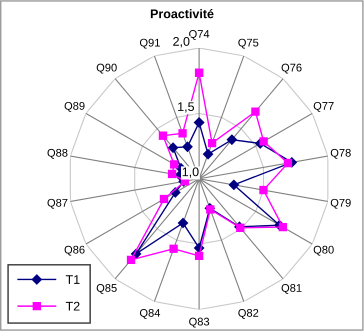 The width and height of the screenshot is (364, 331). Describe the element at coordinates (324, 107) in the screenshot. I see `spoke-label: Q77` at that location.